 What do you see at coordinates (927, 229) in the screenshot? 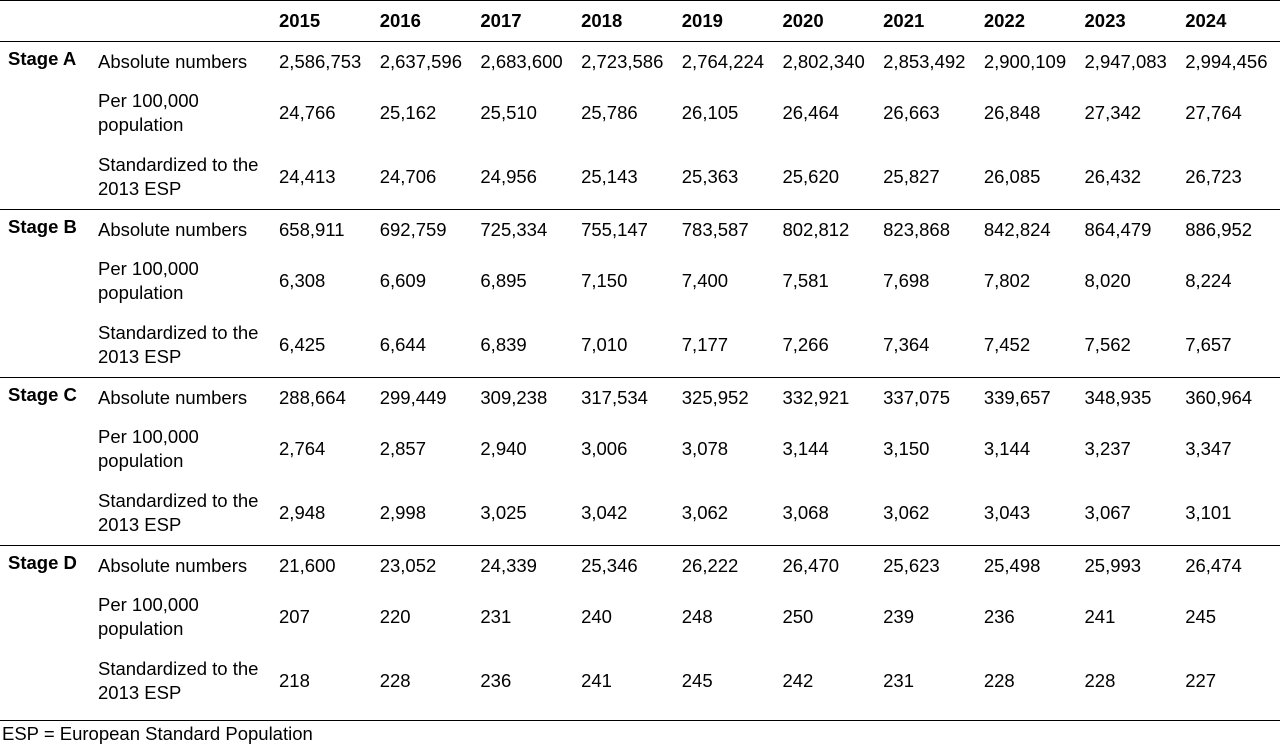
I see `value-cell: 823,868` at bounding box center [927, 229].